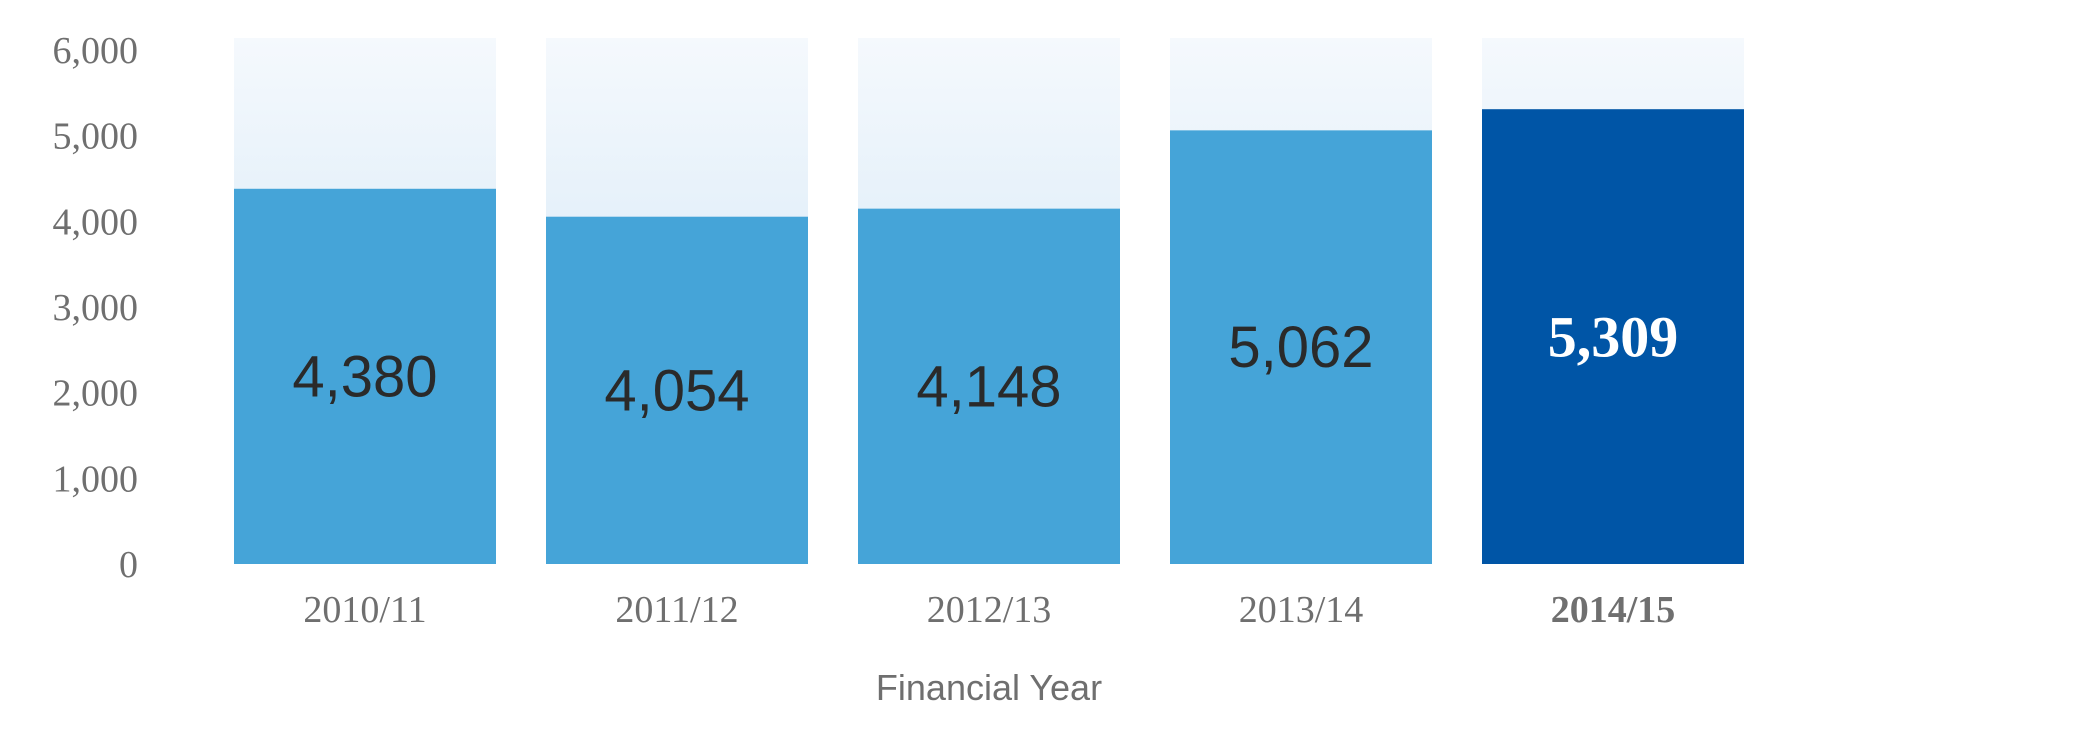  What do you see at coordinates (96, 222) in the screenshot?
I see `y-tick-label: 4,000` at bounding box center [96, 222].